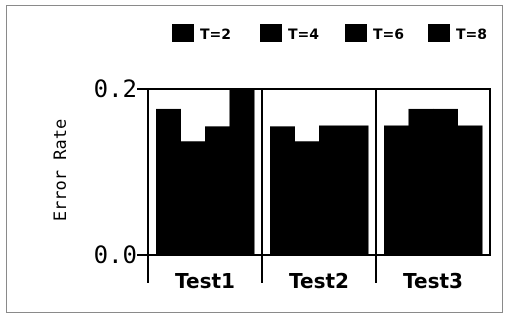 Image resolution: width=510 pixels, height=321 pixels. What do you see at coordinates (329, 33) in the screenshot?
I see `legend: T=2 T=4 T=6 T=8` at bounding box center [329, 33].